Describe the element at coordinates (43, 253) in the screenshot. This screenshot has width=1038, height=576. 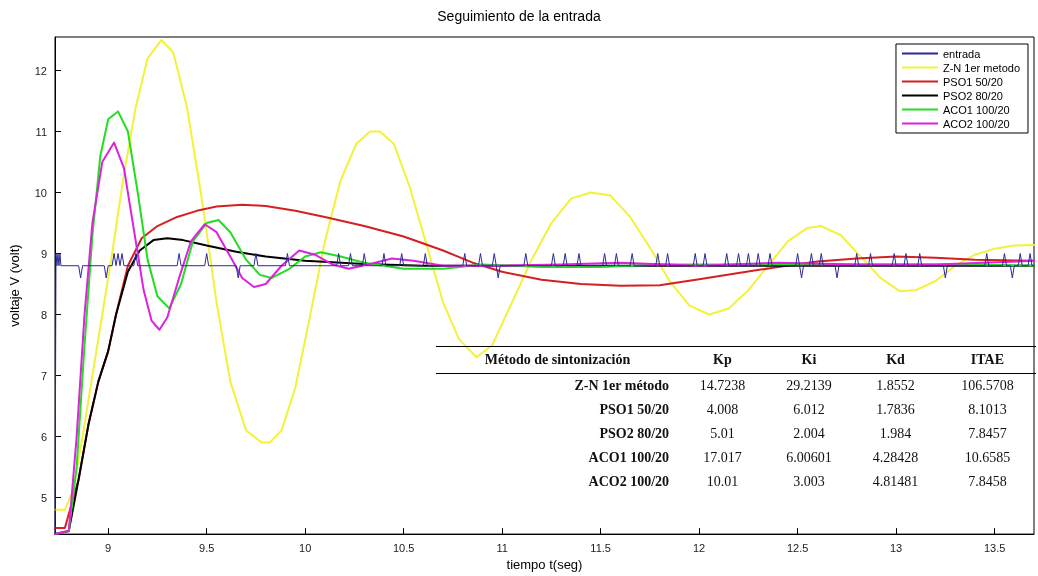
I see `y-tick-label: 9` at that location.